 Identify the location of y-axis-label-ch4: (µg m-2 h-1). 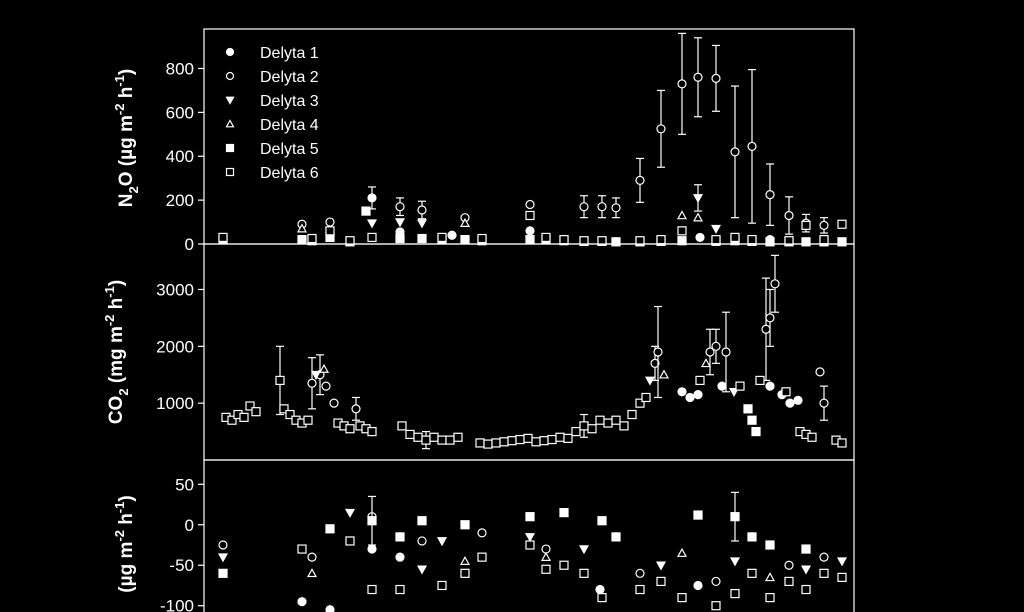
(124, 543).